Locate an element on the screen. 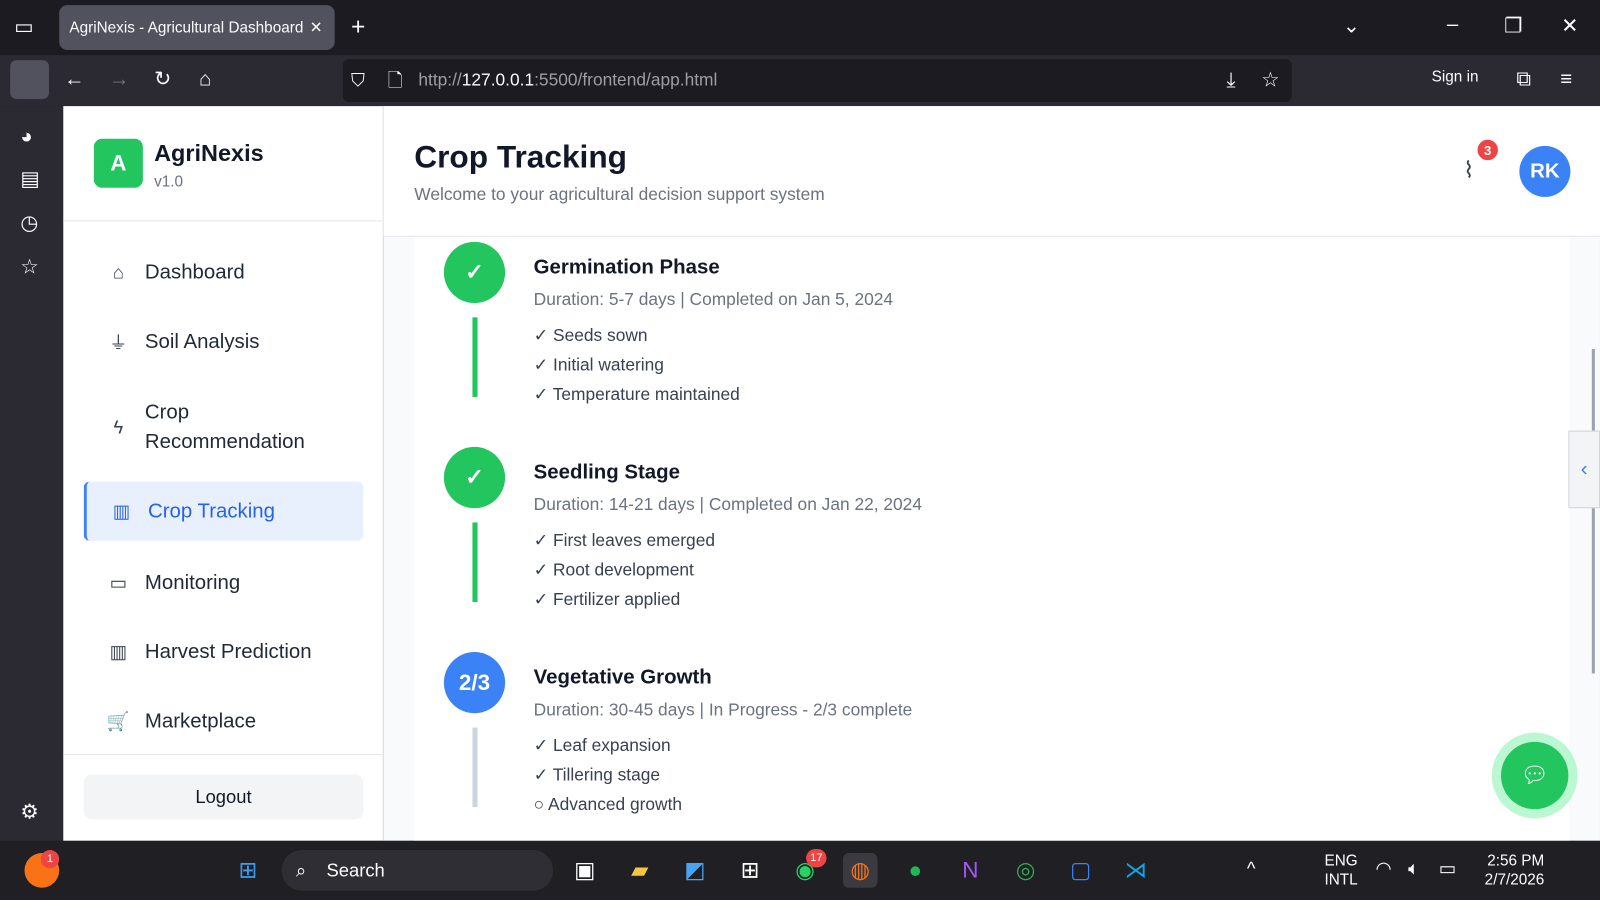 The width and height of the screenshot is (1600, 900). stage-title: Seedling Stage is located at coordinates (606, 472).